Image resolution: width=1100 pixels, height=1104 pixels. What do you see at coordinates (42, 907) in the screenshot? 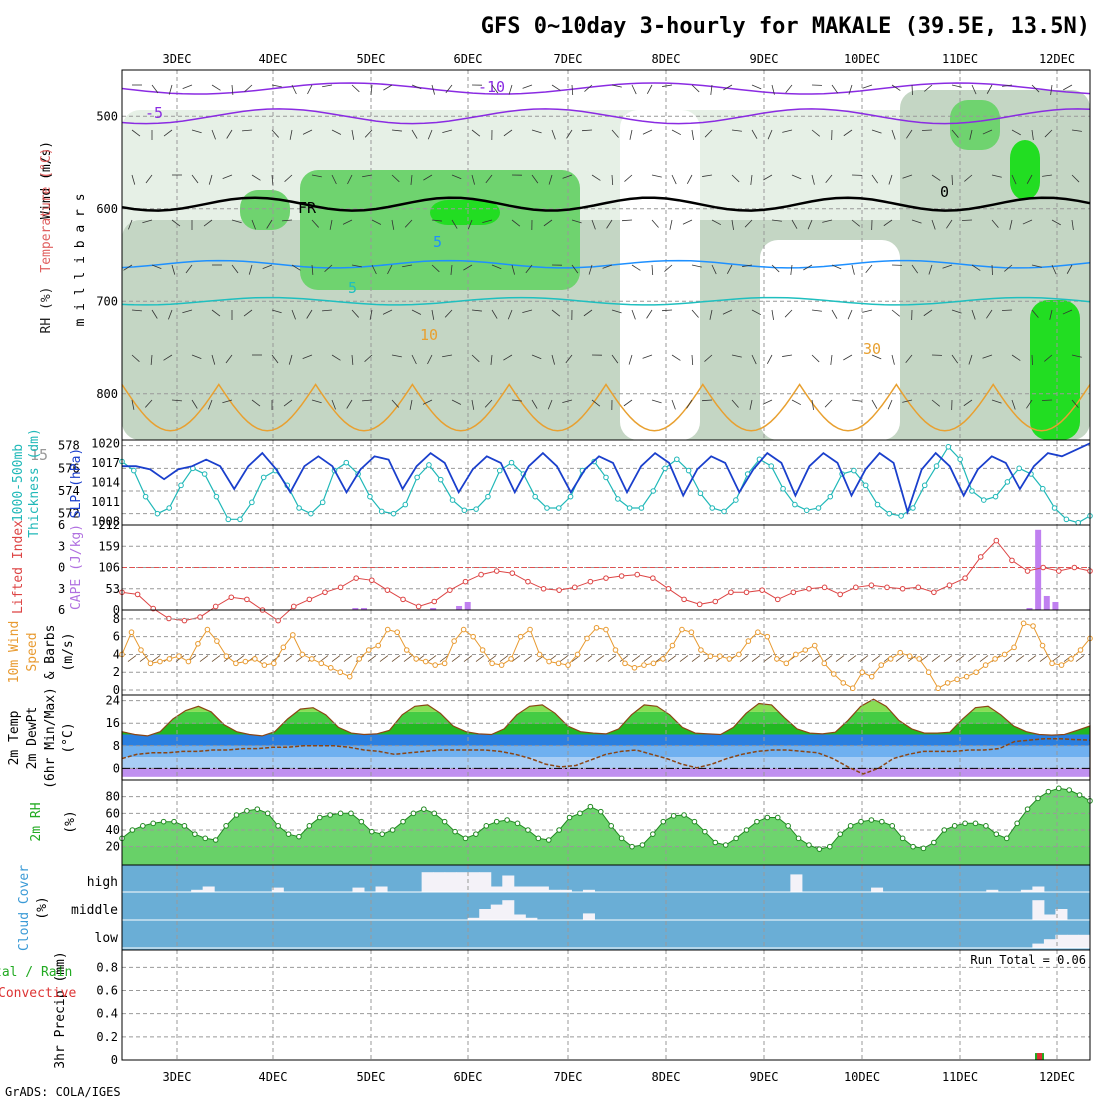
I see `p7-y-2: (%)` at bounding box center [42, 907].